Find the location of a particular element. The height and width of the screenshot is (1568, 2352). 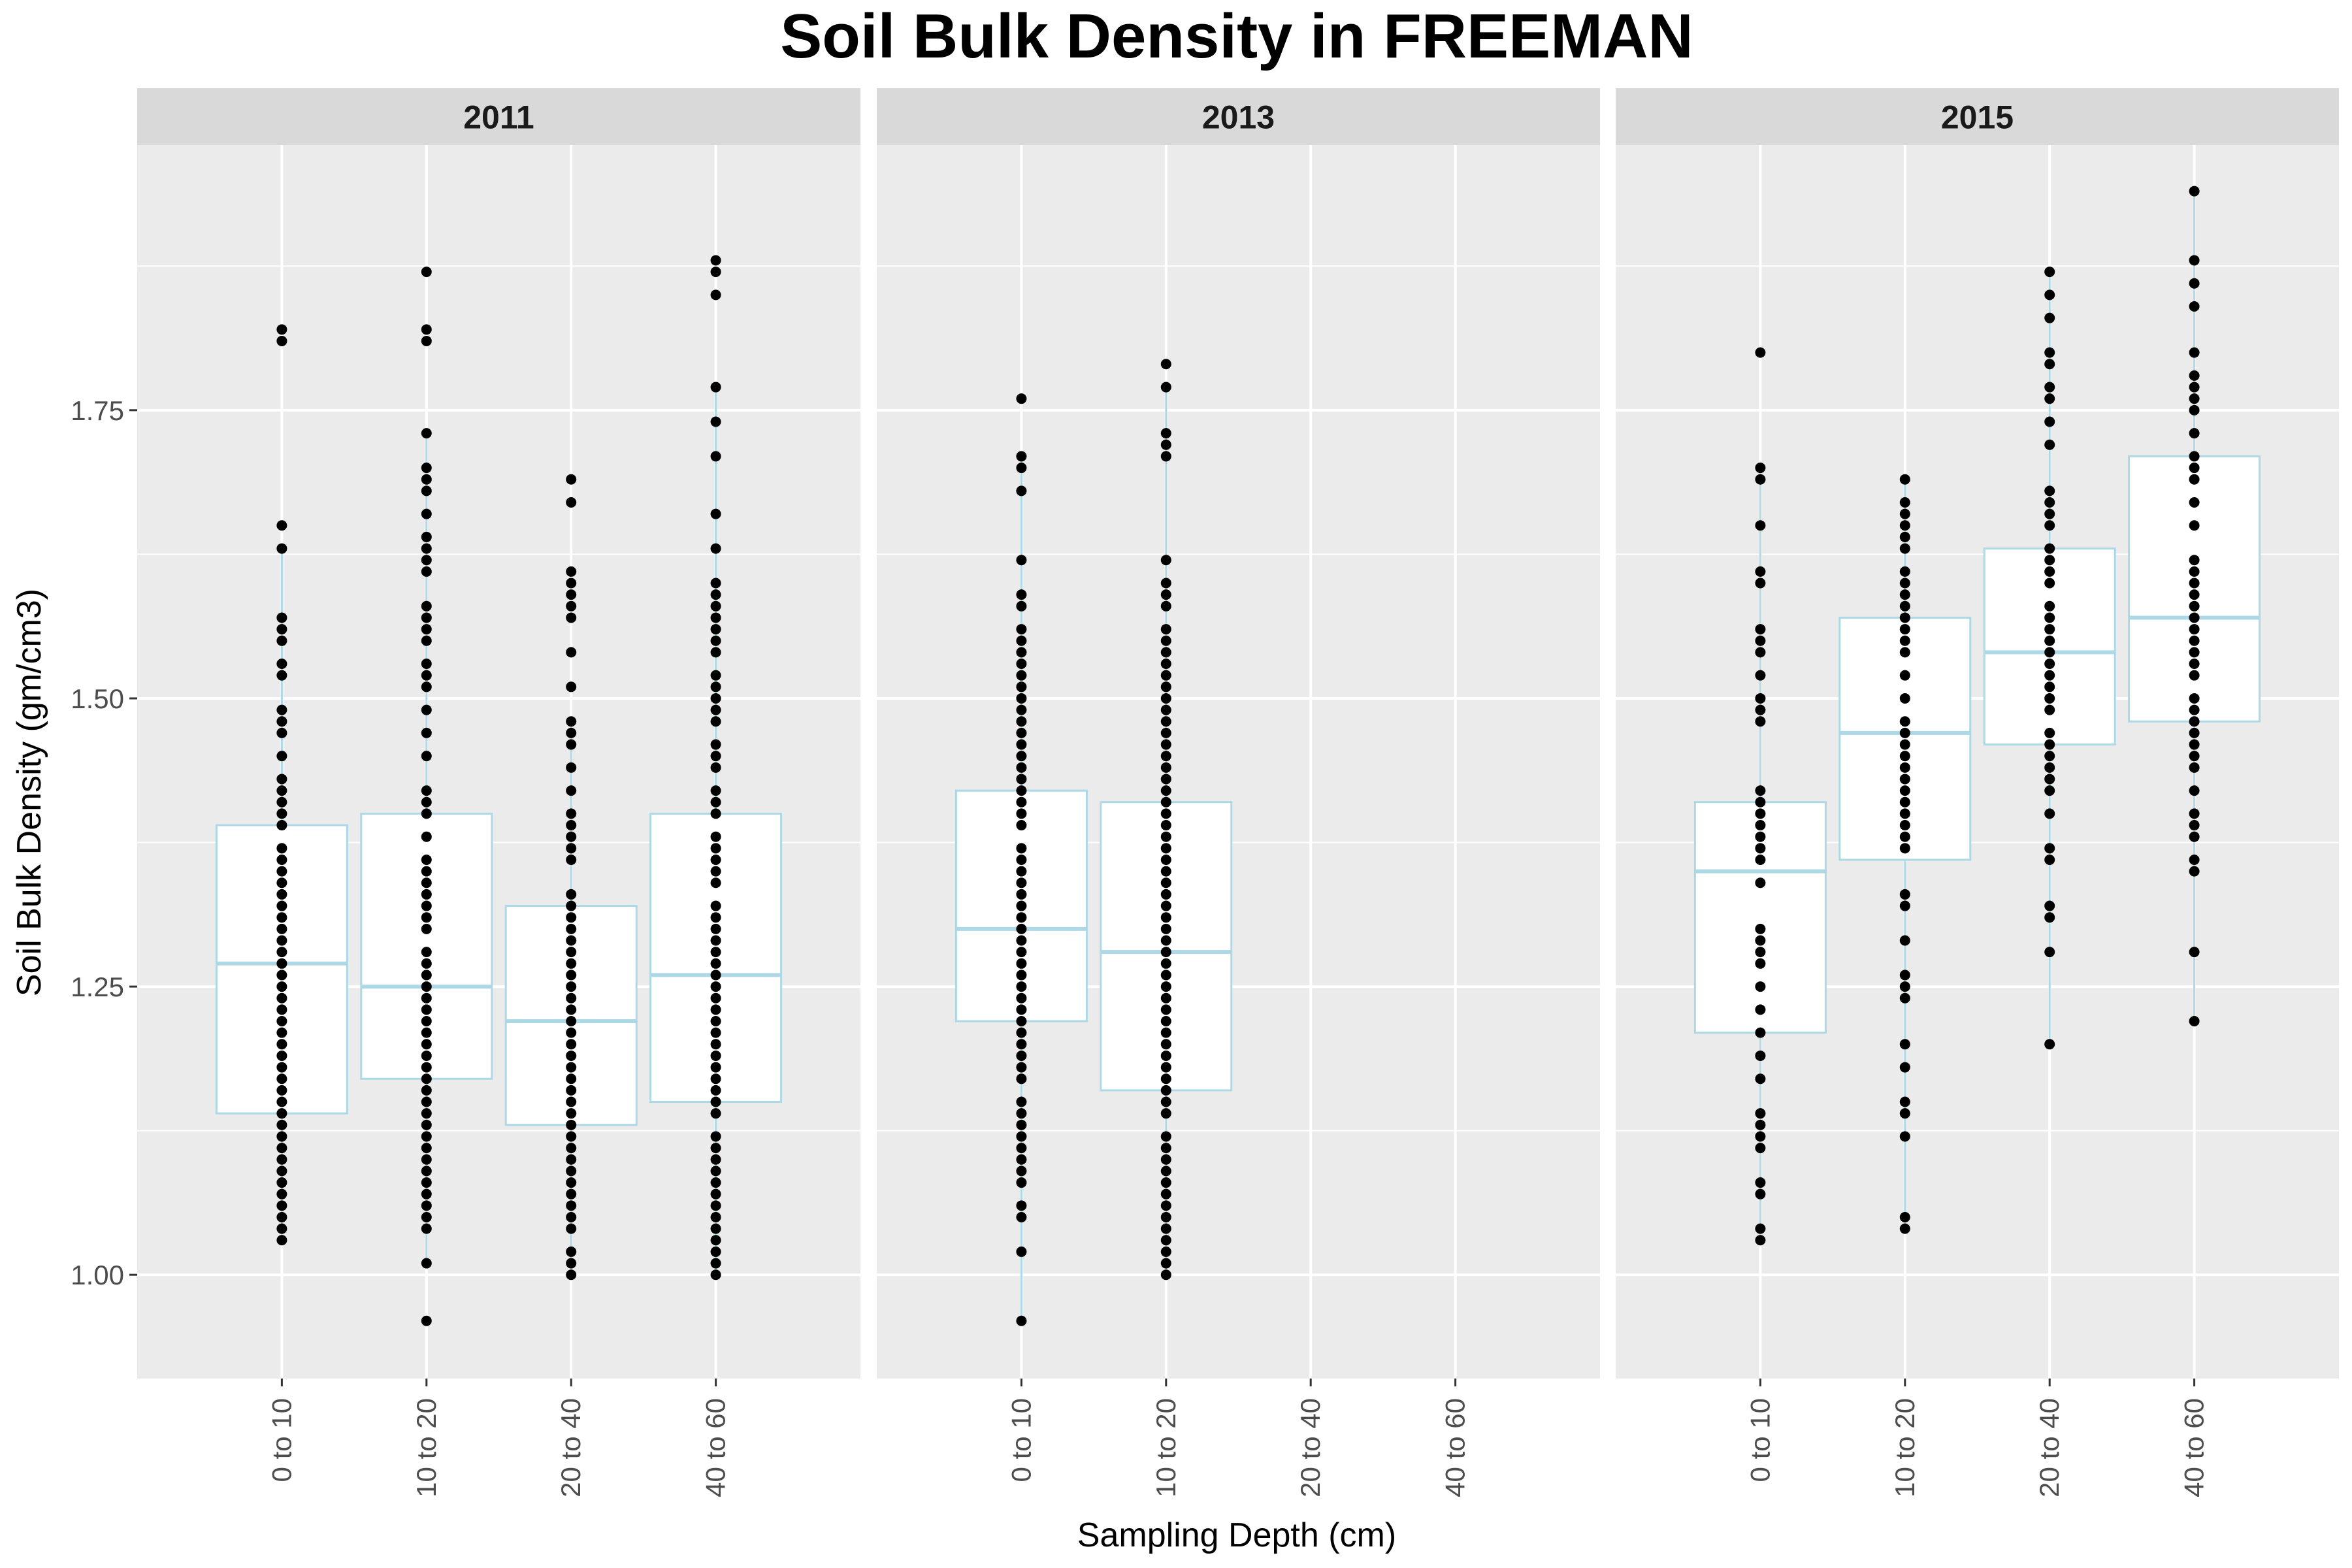

y-tick-label: 1.25 is located at coordinates (97, 987).